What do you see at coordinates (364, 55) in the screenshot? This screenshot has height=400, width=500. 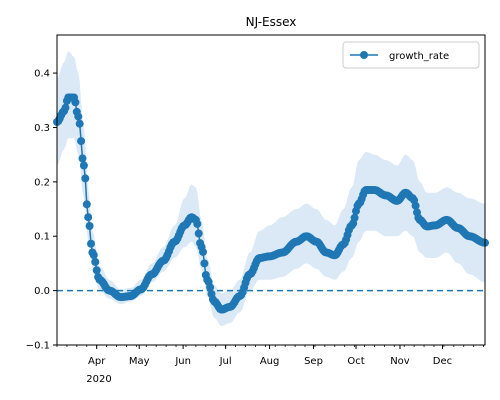 I see `legend-marker-swatch` at bounding box center [364, 55].